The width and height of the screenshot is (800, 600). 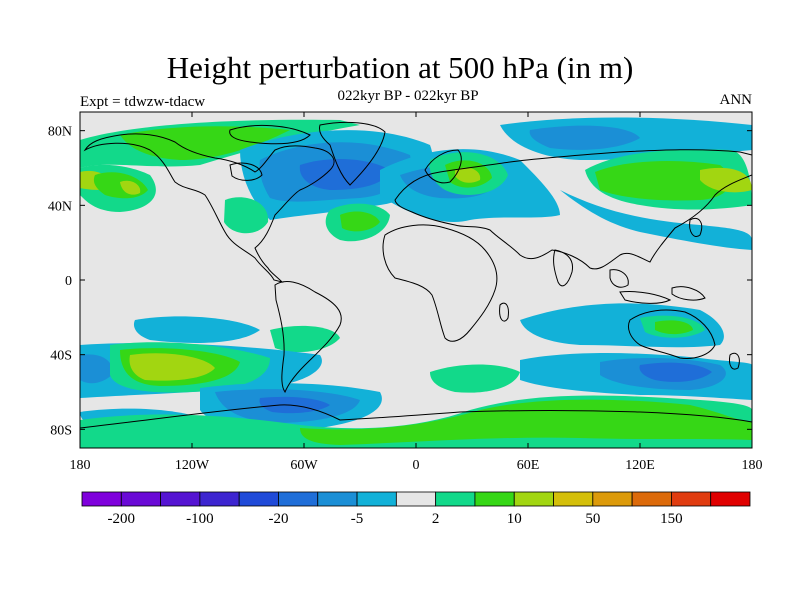 I want to click on lon-tick-label: 60W, so click(x=304, y=465).